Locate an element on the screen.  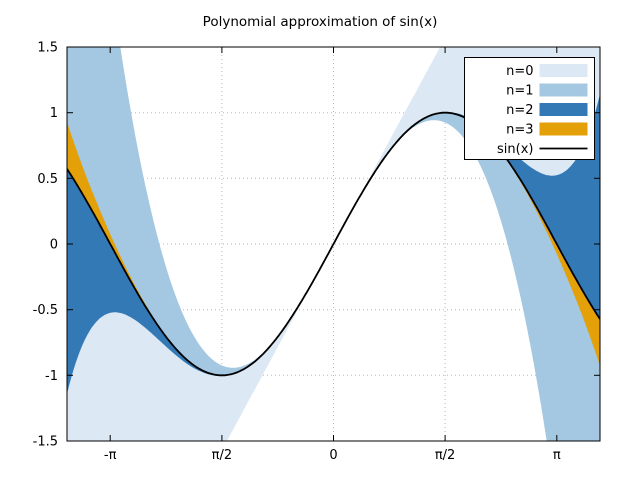
legend-label: sin(x) is located at coordinates (515, 149).